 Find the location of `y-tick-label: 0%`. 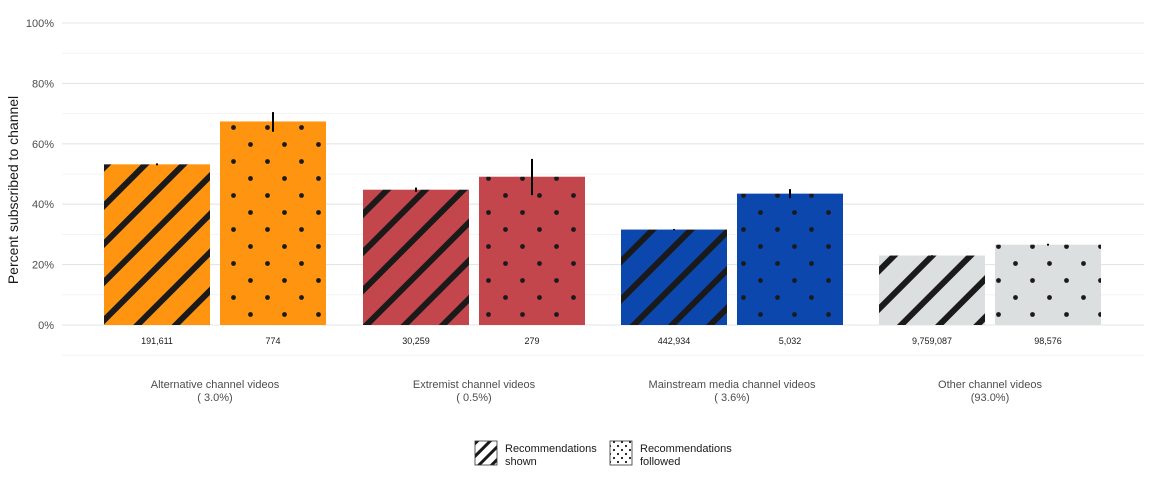

y-tick-label: 0% is located at coordinates (46, 326).